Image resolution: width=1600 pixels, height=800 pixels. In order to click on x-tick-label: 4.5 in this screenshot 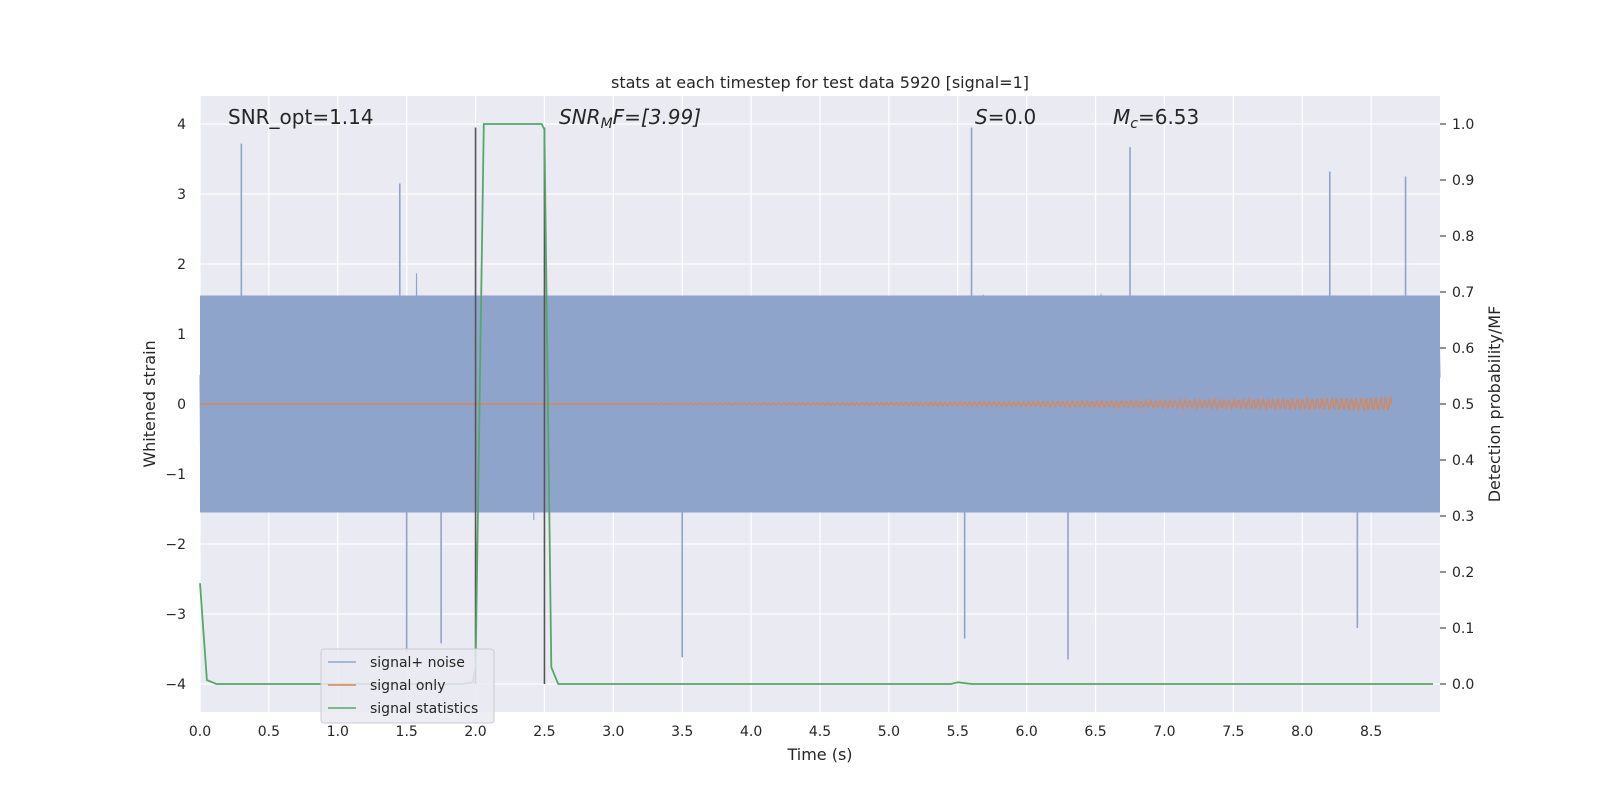, I will do `click(820, 732)`.